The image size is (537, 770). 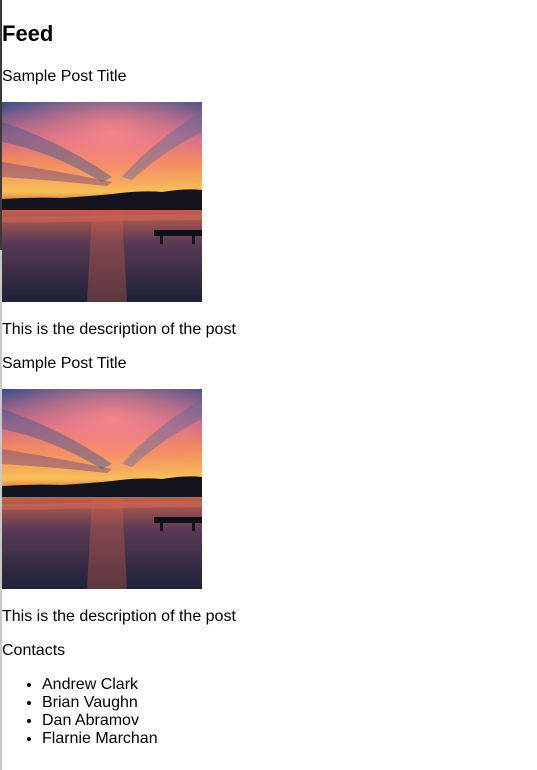 I want to click on contacts-heading: Contacts, so click(x=34, y=650).